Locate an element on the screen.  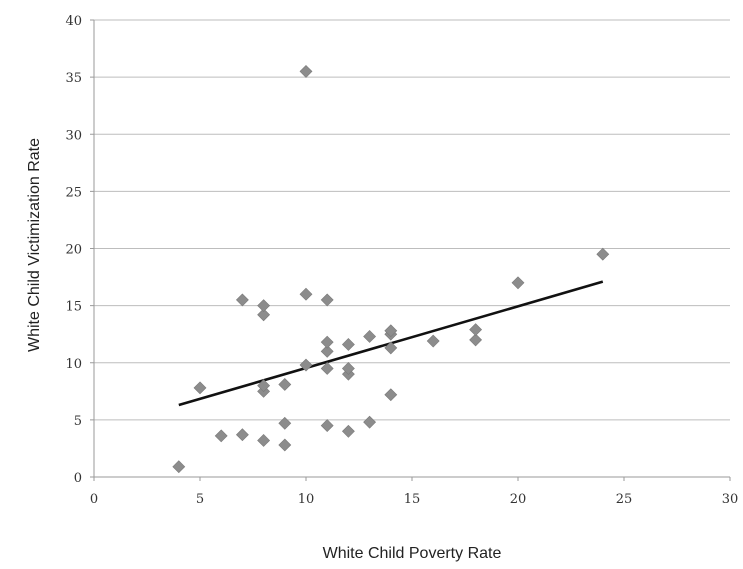
x-tick-labels: 0 5 10 15 20 25 30 is located at coordinates (414, 499).